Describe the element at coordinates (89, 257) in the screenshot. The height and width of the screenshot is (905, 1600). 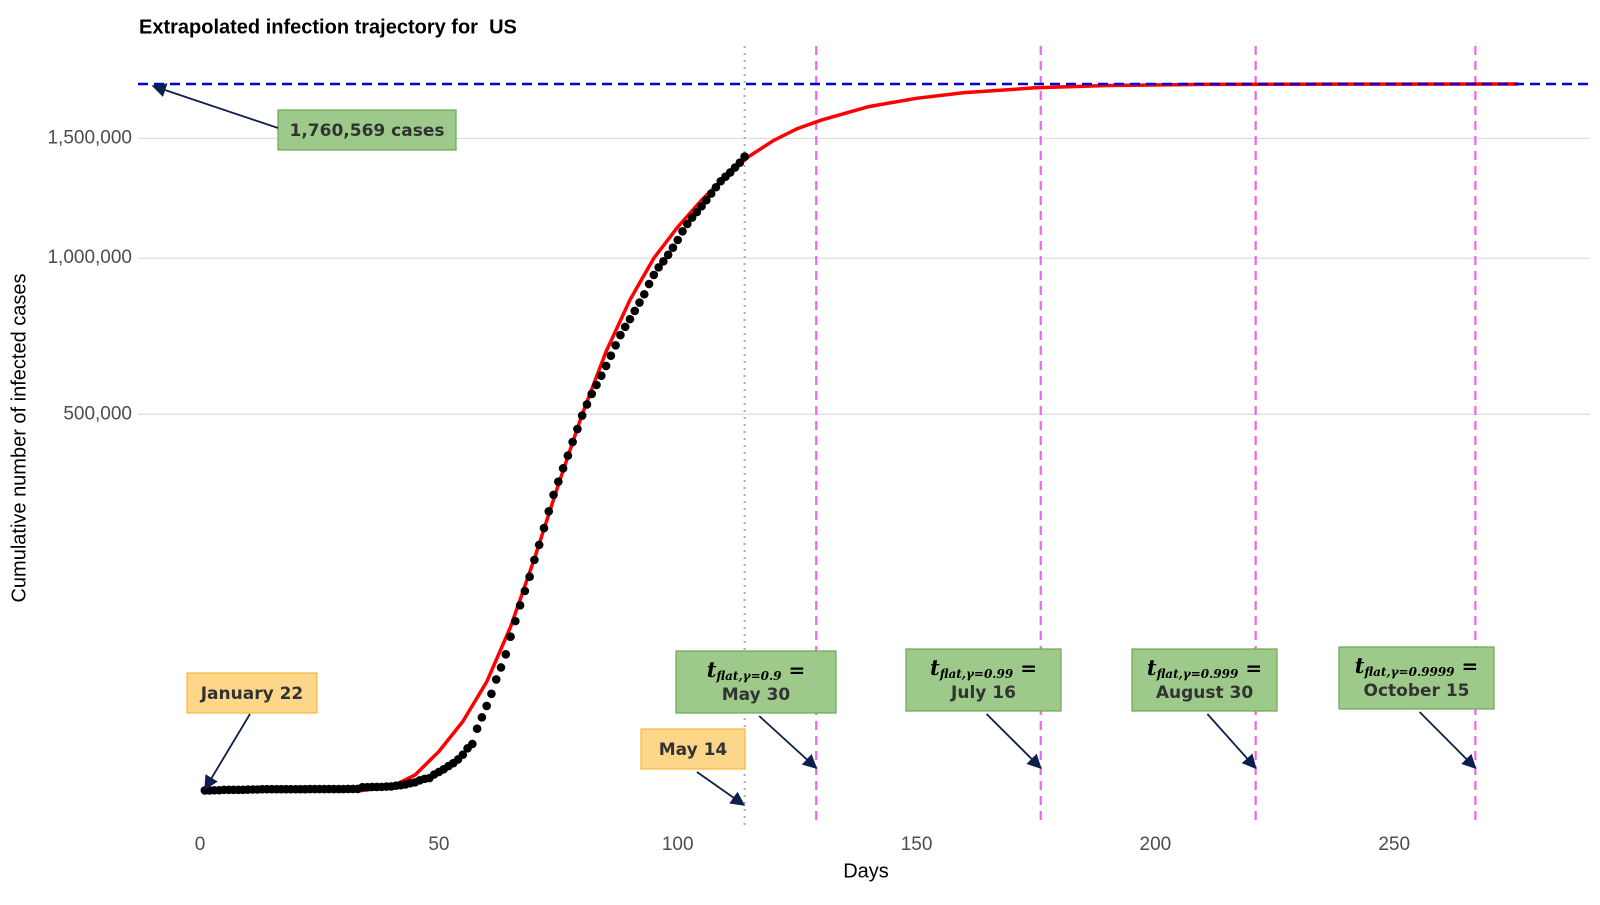
I see `y-tick-label: 1,000,000` at that location.